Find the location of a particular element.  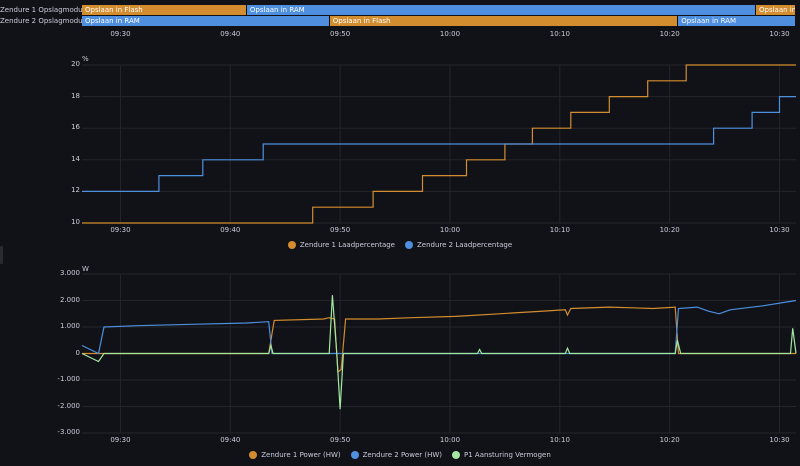

y-tick-label: 1.000 is located at coordinates (69, 326).